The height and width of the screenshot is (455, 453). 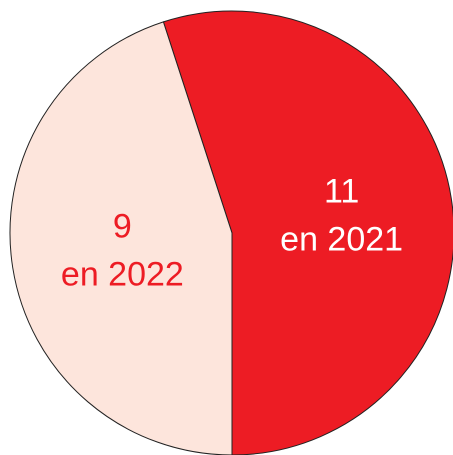 What do you see at coordinates (341, 240) in the screenshot?
I see `slice-label: en 2021` at bounding box center [341, 240].